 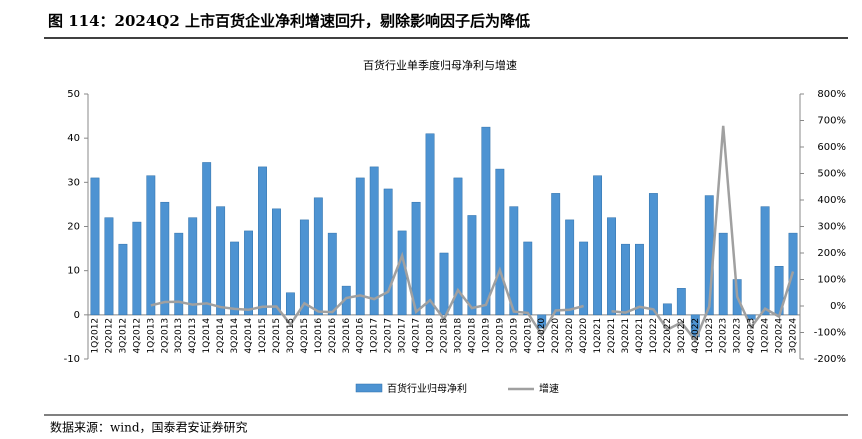 I want to click on x-tick-label: 2Q2012, so click(x=109, y=336).